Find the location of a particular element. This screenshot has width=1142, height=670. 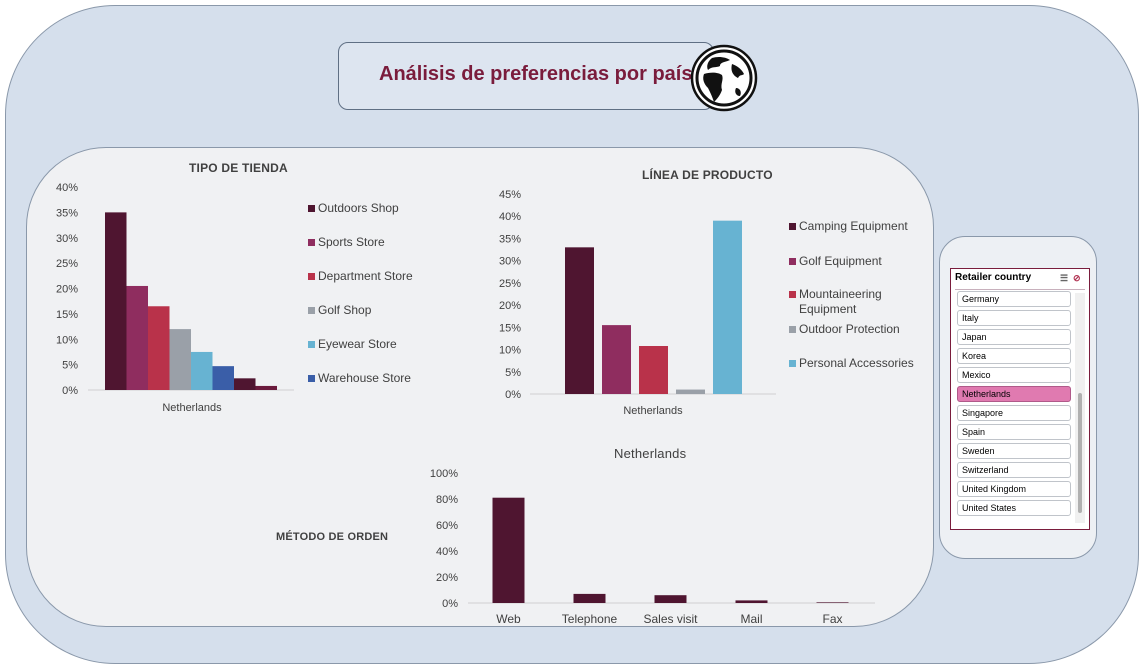

slicer-item: Spain is located at coordinates (1014, 432).